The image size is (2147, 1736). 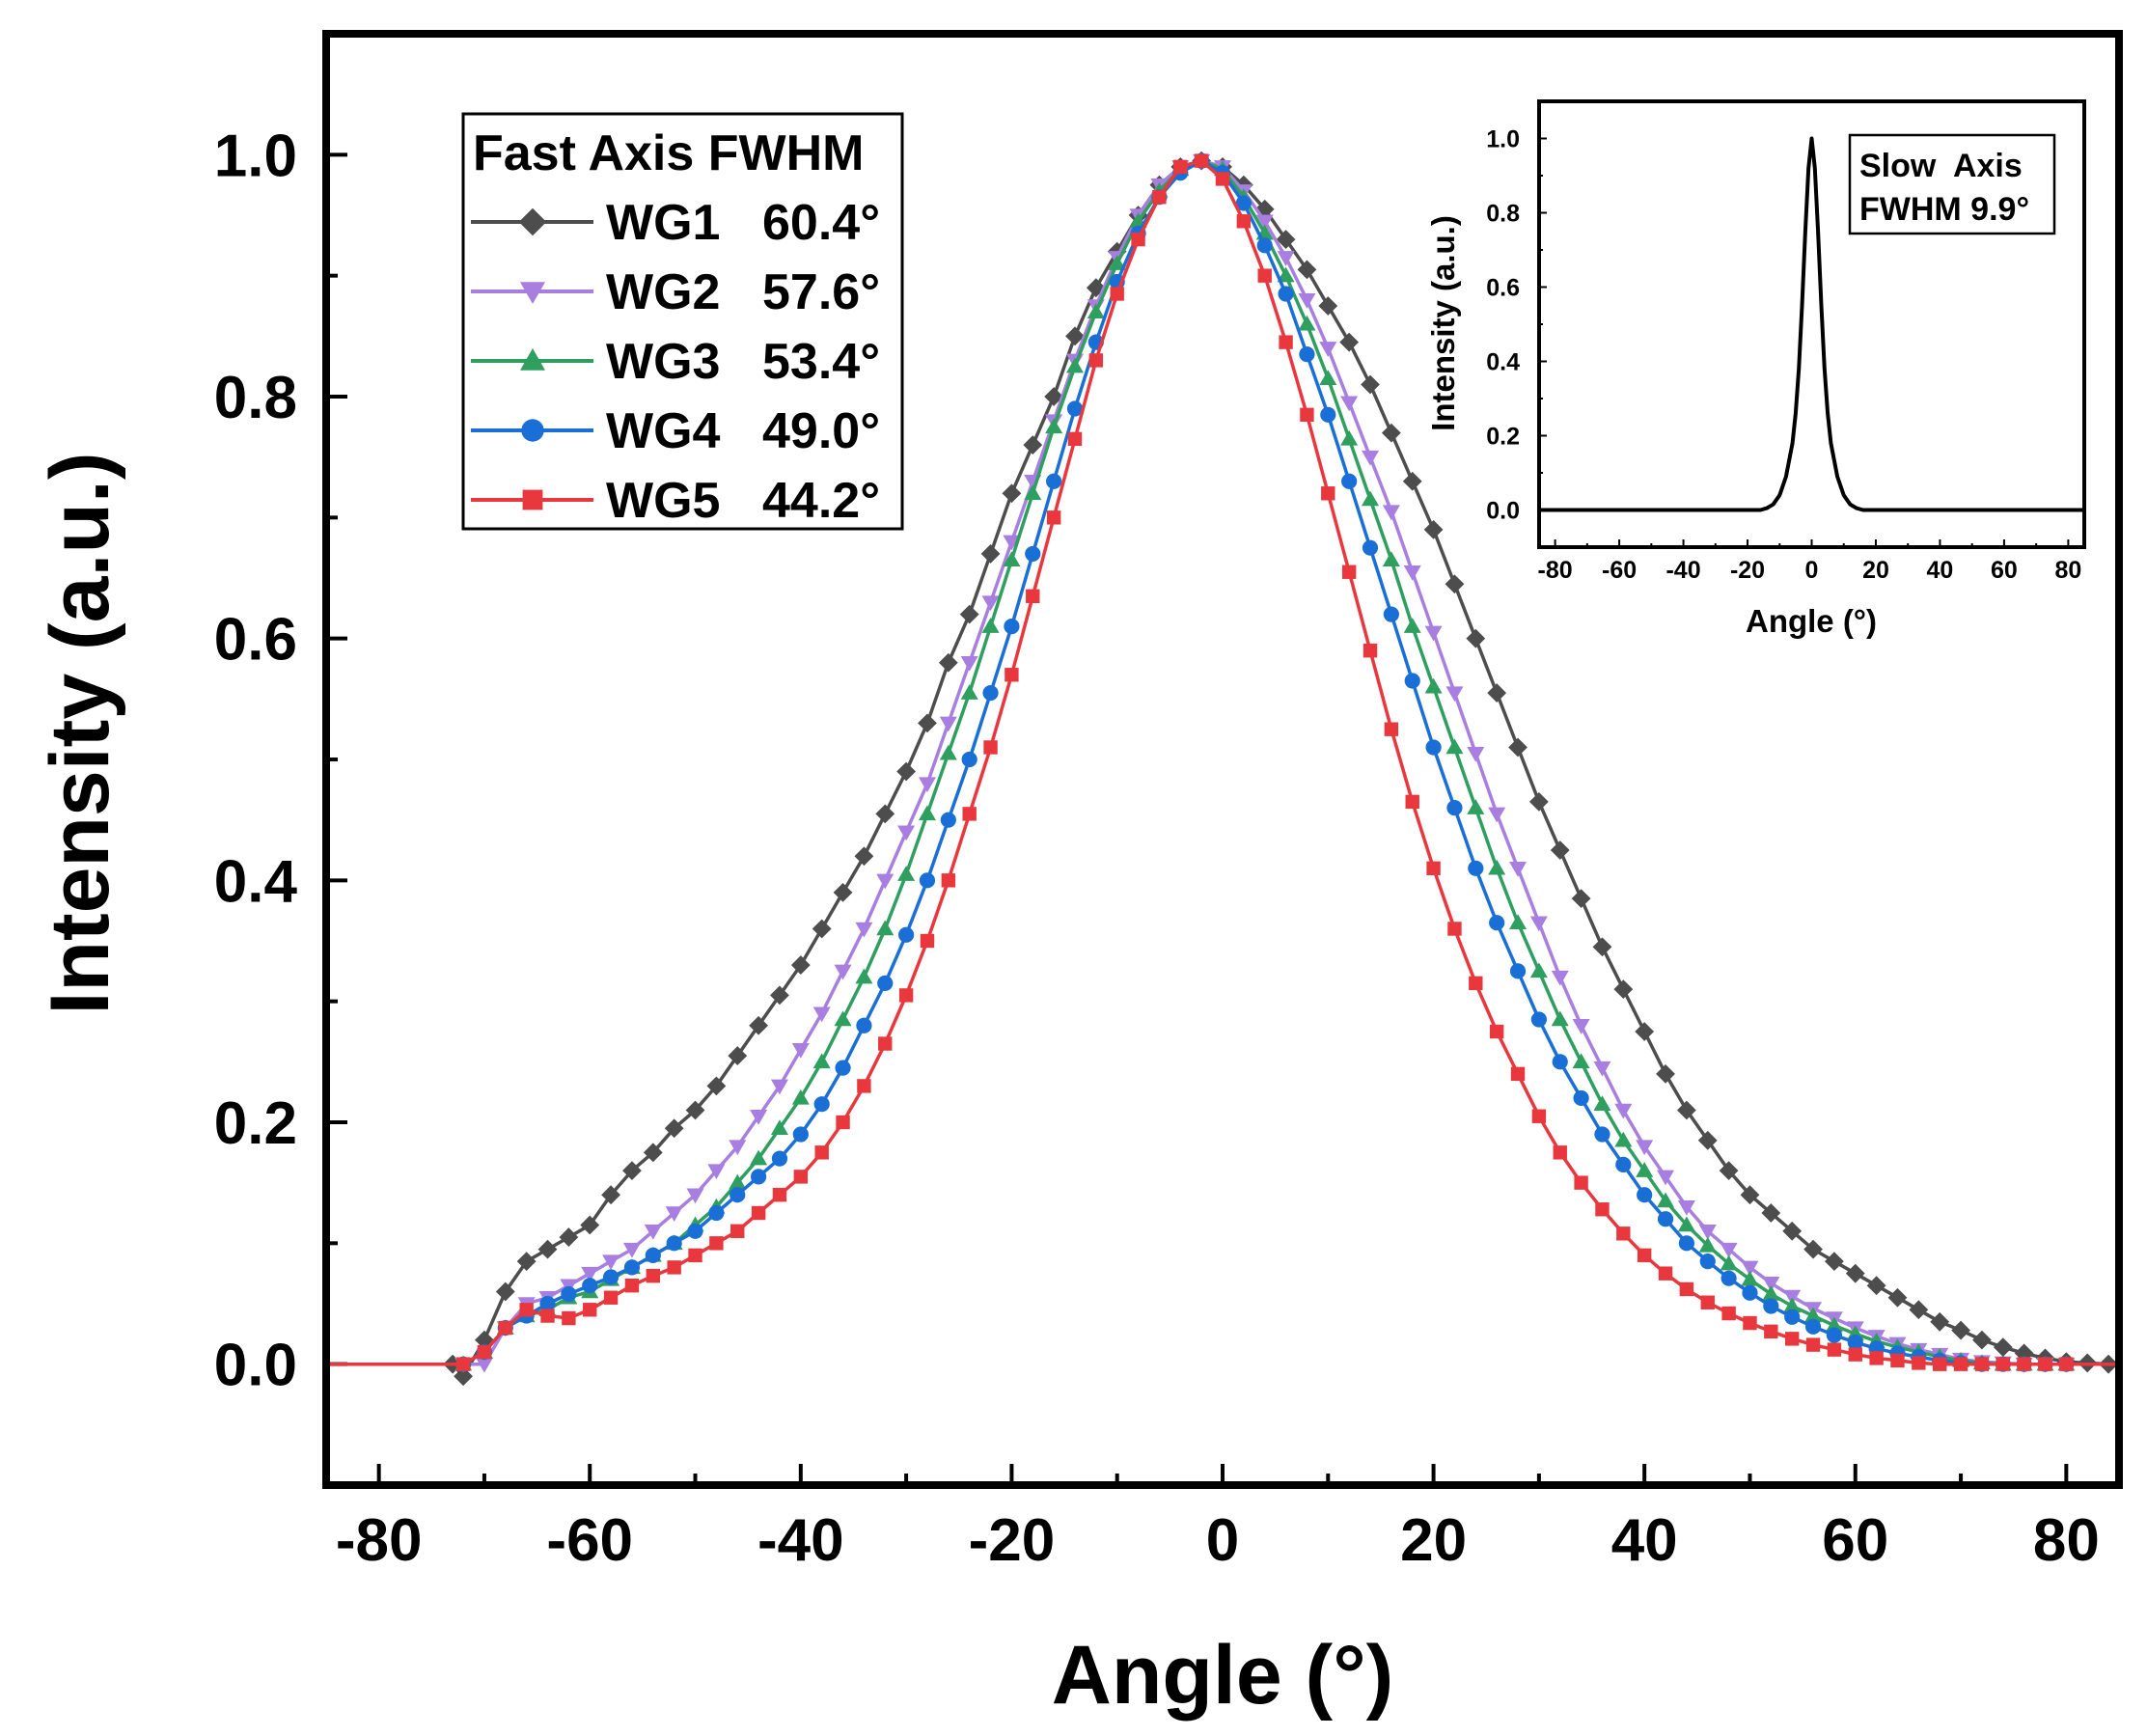 What do you see at coordinates (1940, 571) in the screenshot?
I see `x-tick-label: 40` at bounding box center [1940, 571].